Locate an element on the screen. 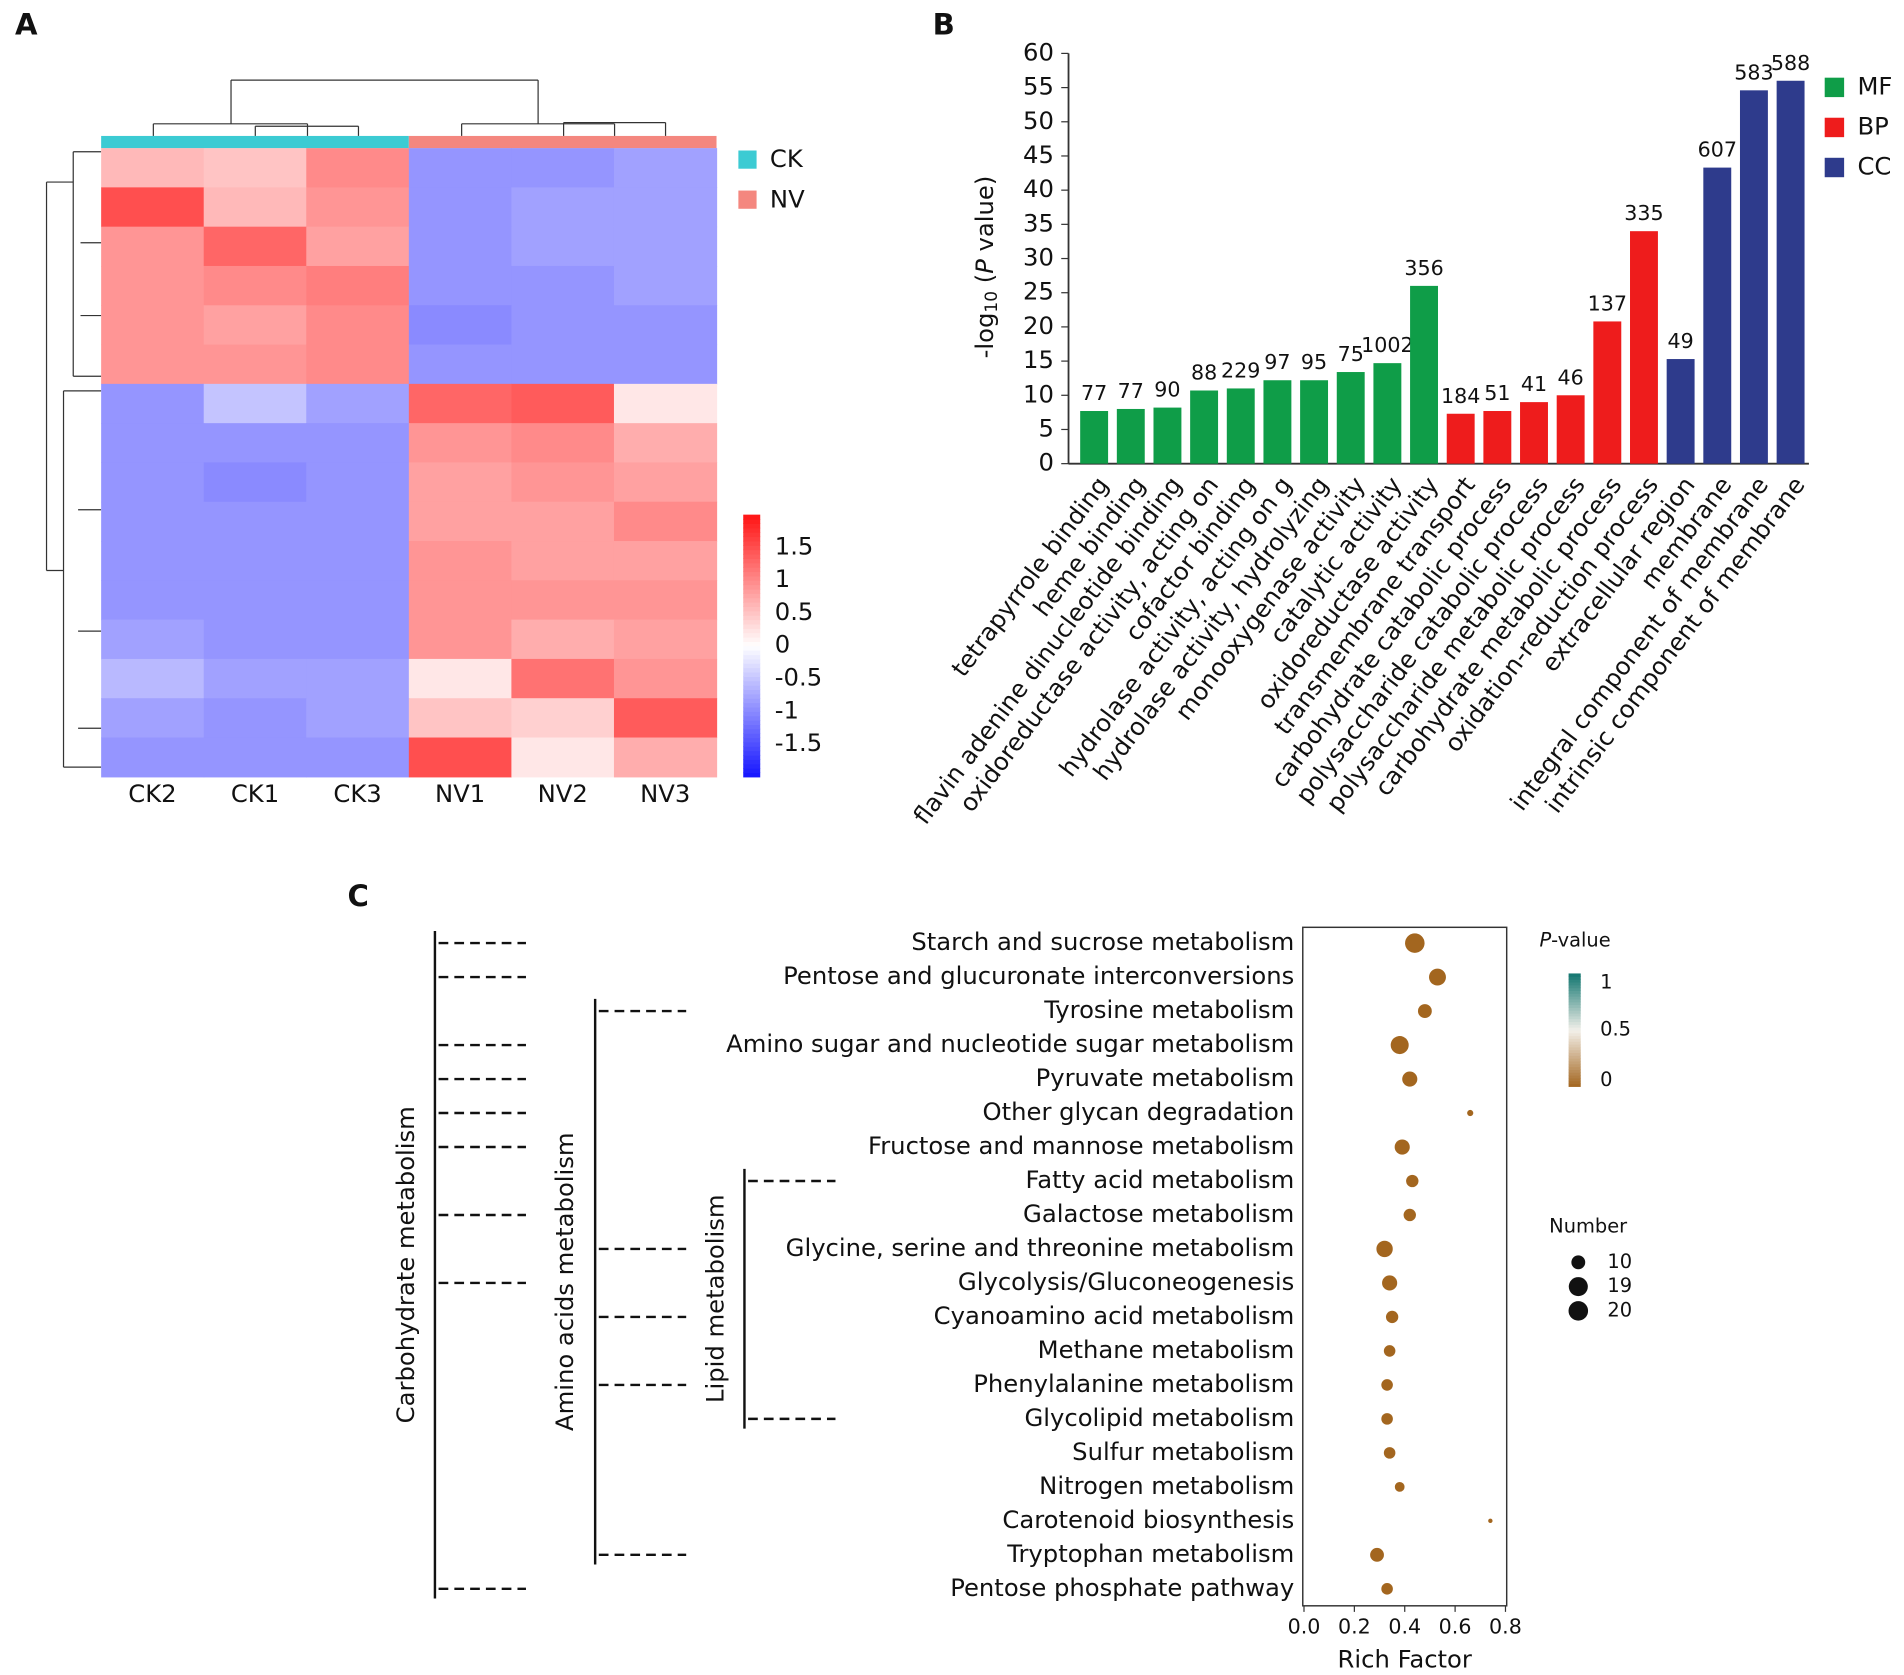 Image resolution: width=1904 pixels, height=1675 pixels. colorbar-tick-label: 0.5 is located at coordinates (1615, 1028).